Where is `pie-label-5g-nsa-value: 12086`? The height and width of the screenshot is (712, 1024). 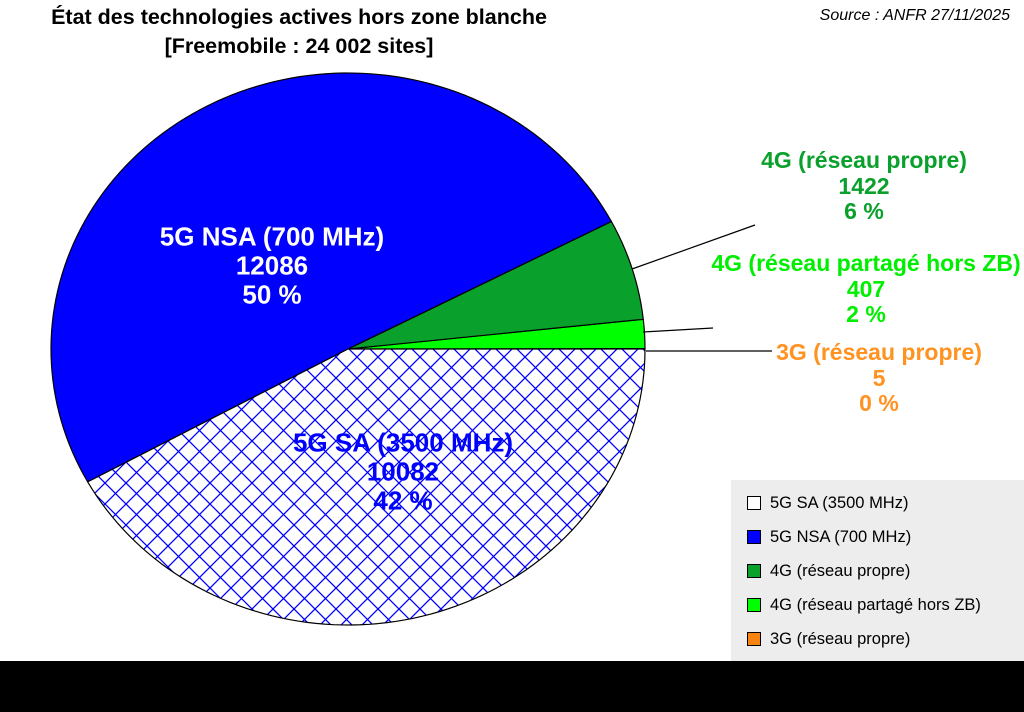
pie-label-5g-nsa-value: 12086 is located at coordinates (272, 265).